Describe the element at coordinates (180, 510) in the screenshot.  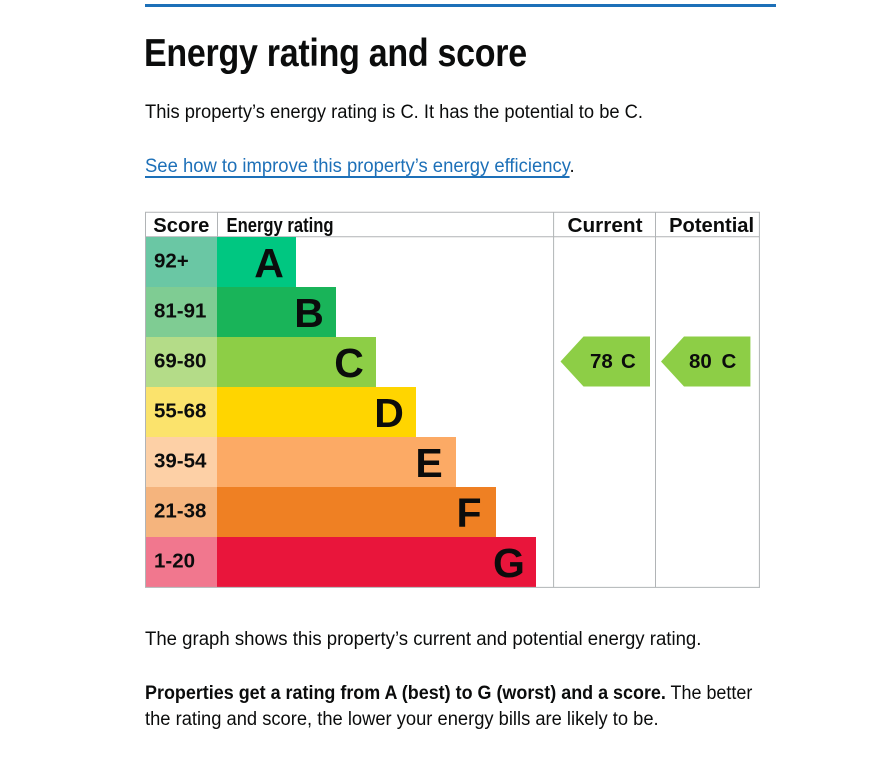
I see `svg-text: 21-38` at that location.